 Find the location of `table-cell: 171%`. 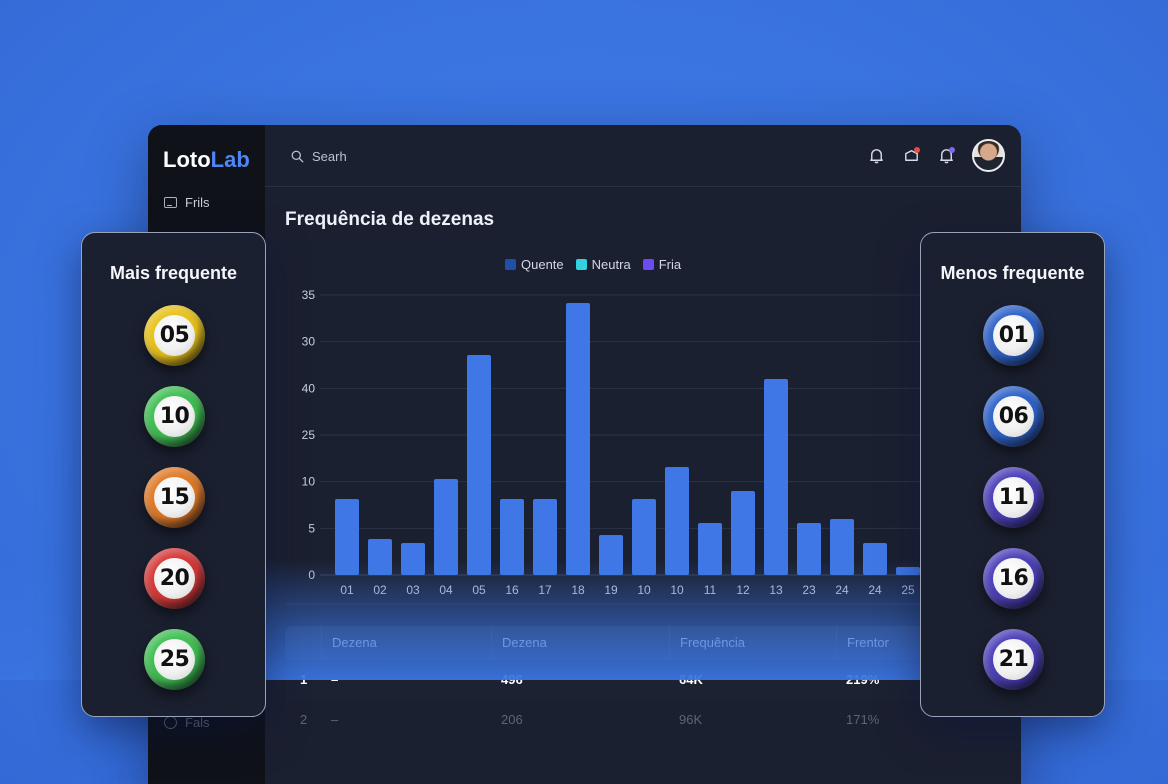

table-cell: 171% is located at coordinates (863, 719).